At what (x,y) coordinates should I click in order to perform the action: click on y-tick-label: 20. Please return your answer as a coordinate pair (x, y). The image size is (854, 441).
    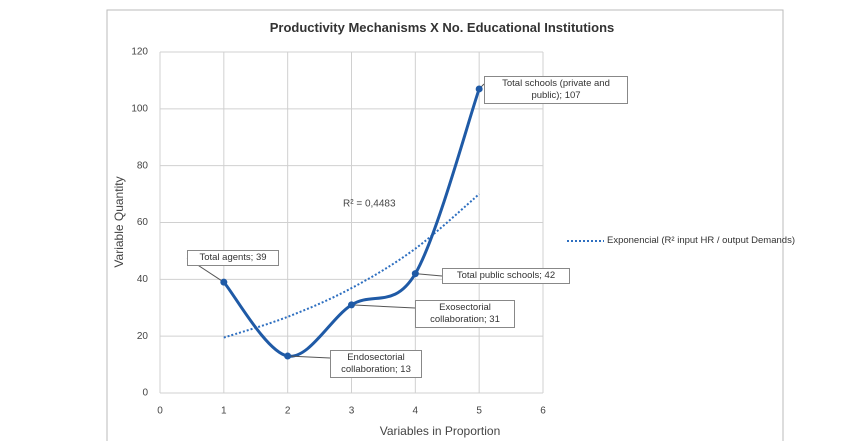
    Looking at the image, I should click on (143, 336).